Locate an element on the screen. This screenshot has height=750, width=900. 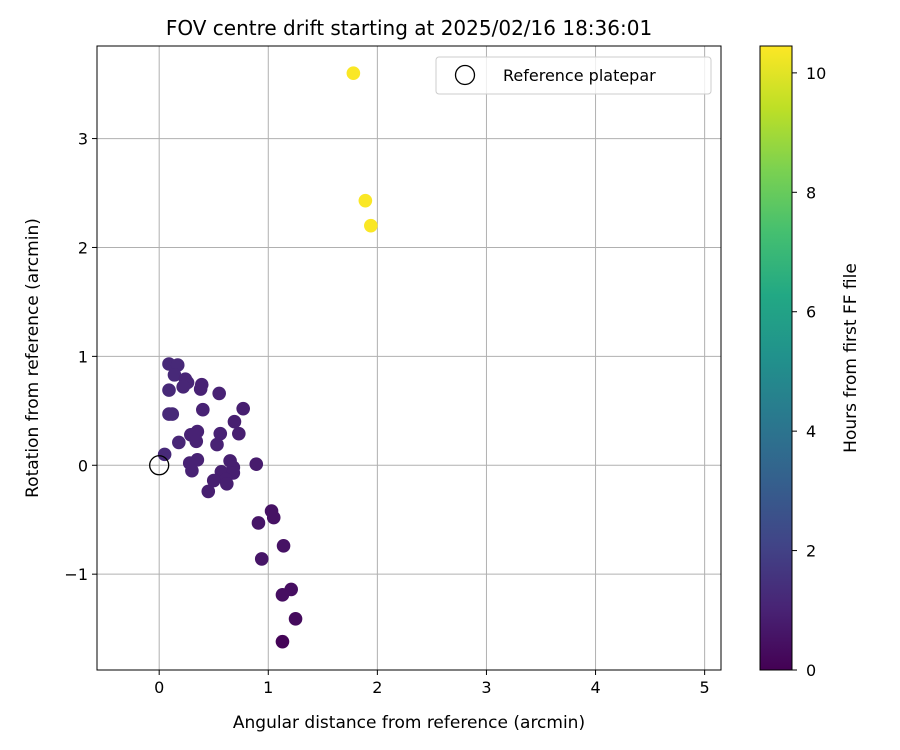
y-tick-label: 0 is located at coordinates (83, 465).